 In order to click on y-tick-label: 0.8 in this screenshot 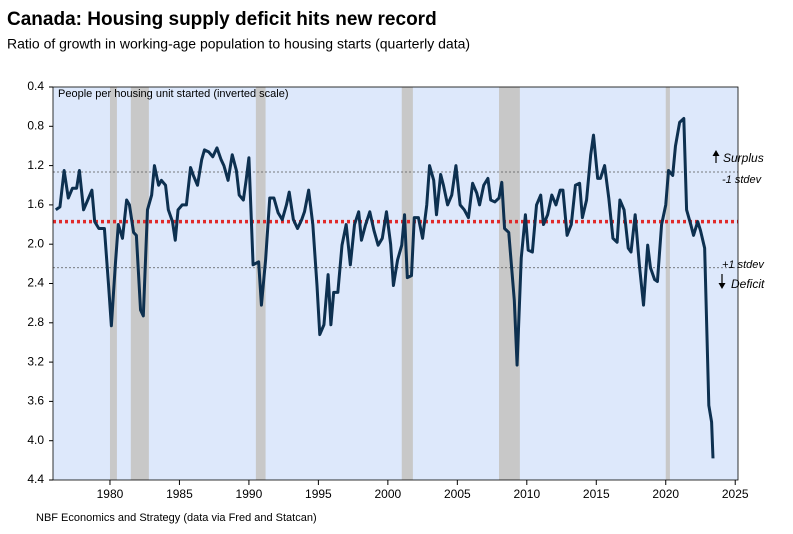, I will do `click(35, 125)`.